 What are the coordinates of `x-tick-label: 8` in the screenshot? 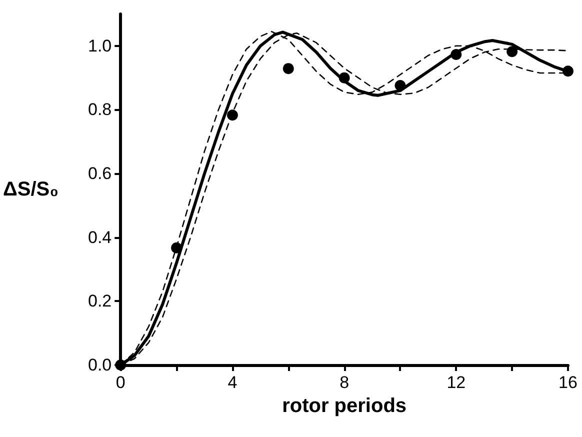 It's located at (345, 382).